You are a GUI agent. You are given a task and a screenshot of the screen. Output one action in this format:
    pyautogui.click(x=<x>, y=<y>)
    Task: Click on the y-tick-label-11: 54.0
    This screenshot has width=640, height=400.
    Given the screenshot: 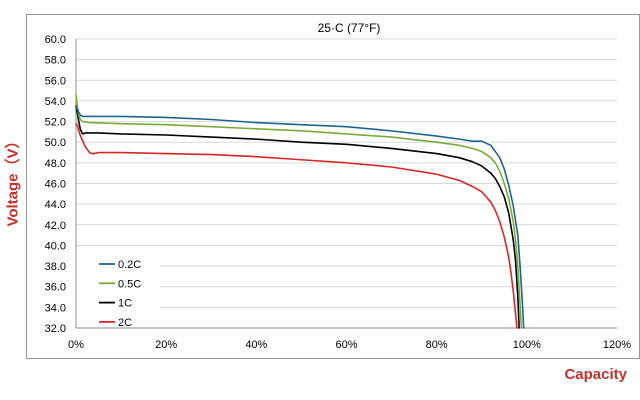 What is the action you would take?
    pyautogui.click(x=55, y=102)
    